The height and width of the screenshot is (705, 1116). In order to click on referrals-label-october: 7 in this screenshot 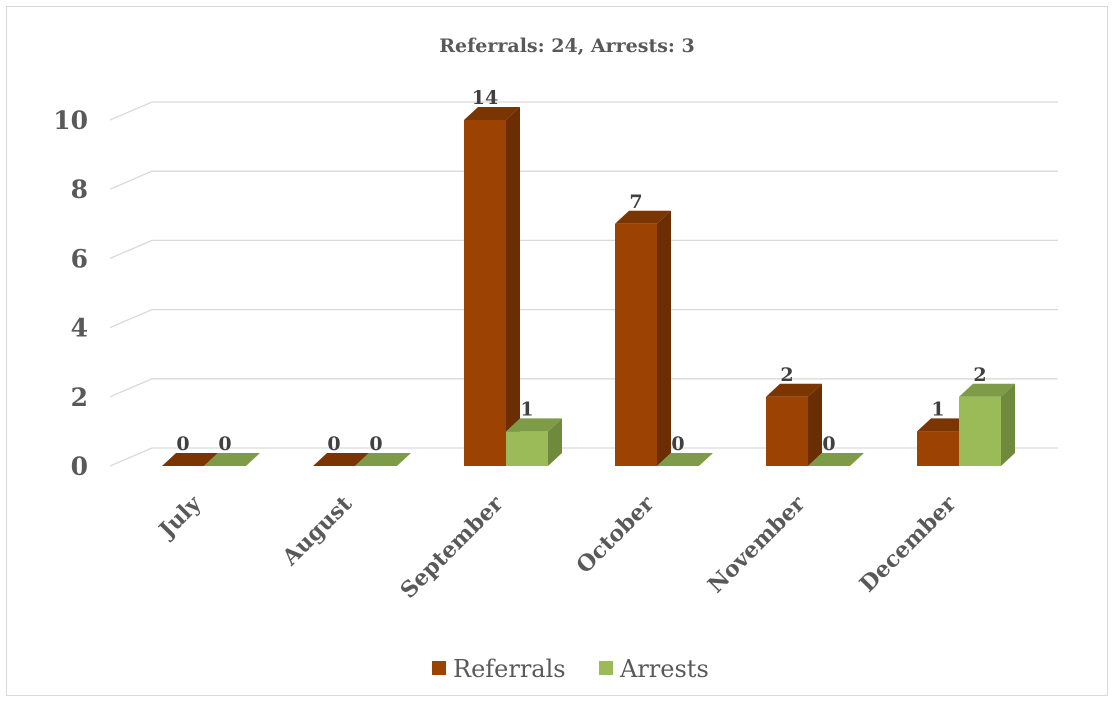, I will do `click(635, 202)`.